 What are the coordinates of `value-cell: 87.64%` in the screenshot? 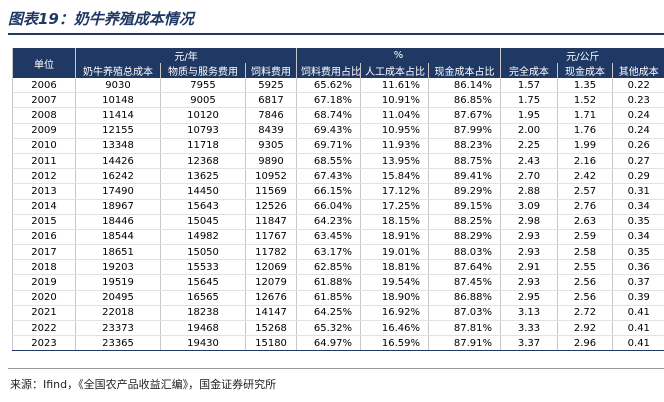 It's located at (464, 267).